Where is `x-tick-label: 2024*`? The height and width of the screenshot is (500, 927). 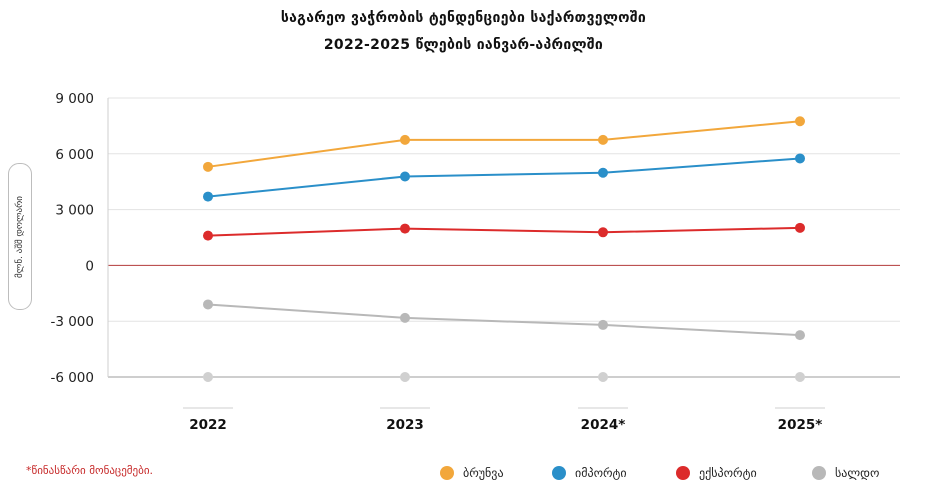 x-tick-label: 2024* is located at coordinates (603, 425).